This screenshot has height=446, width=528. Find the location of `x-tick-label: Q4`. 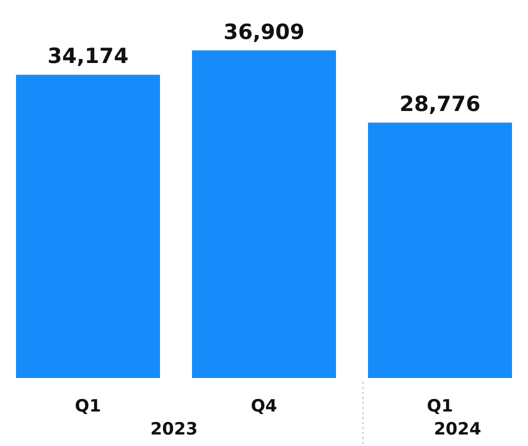

x-tick-label: Q4 is located at coordinates (264, 406).